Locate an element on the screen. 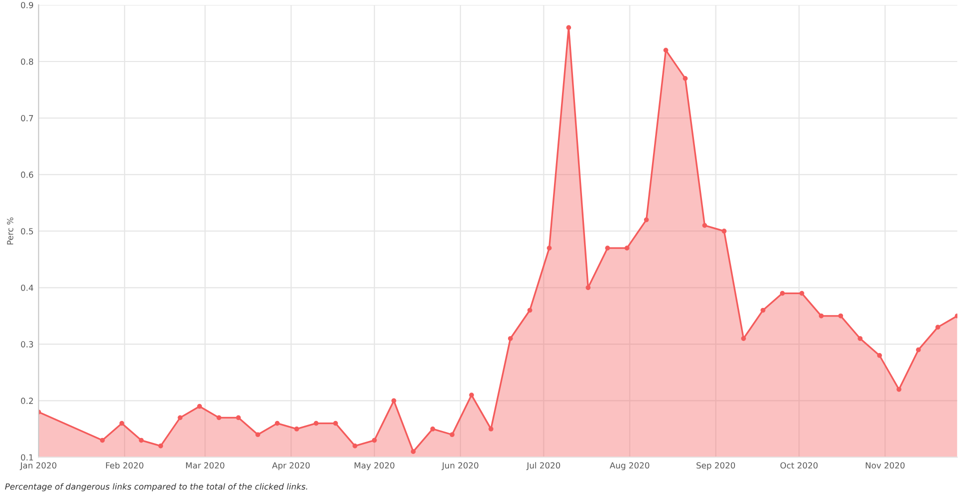  y-tick-label: 0.6 is located at coordinates (27, 175).